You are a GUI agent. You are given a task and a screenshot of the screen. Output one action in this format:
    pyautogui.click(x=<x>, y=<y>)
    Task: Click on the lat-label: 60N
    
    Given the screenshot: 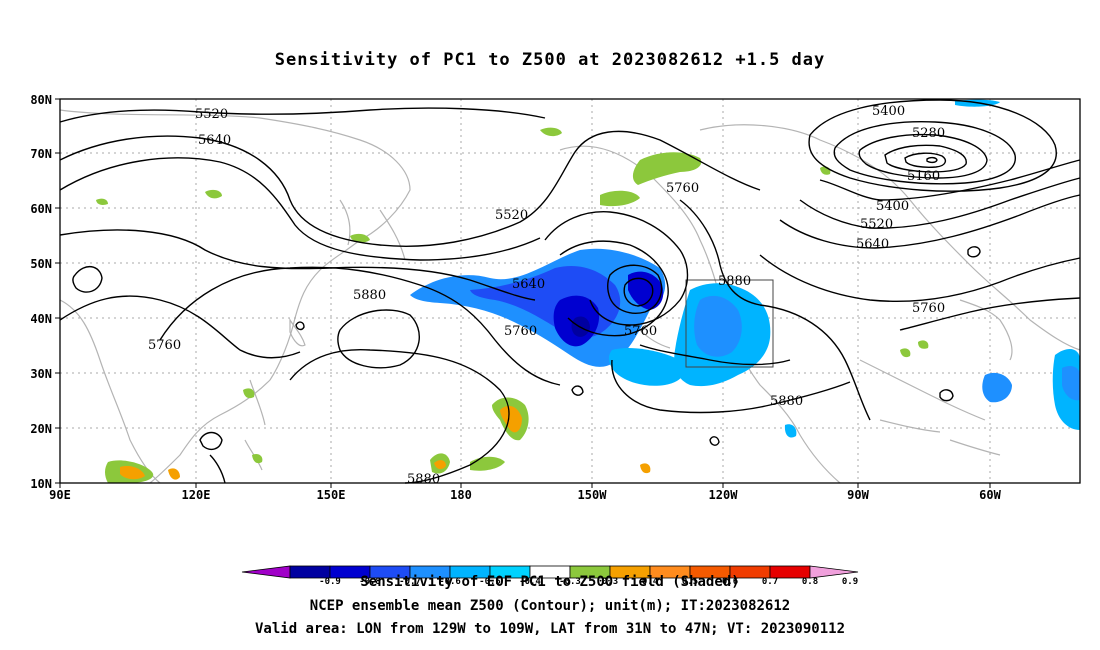 What is the action you would take?
    pyautogui.click(x=41, y=209)
    